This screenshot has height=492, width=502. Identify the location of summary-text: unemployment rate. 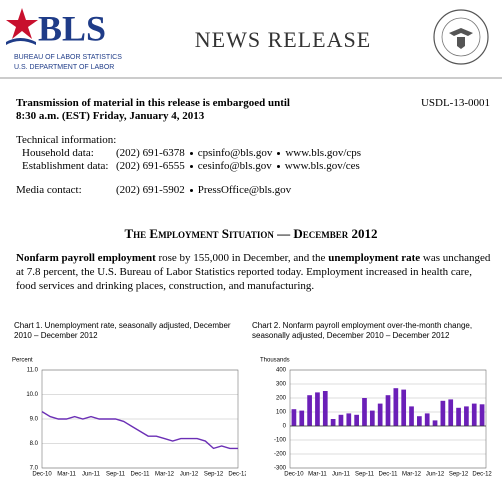
(374, 258).